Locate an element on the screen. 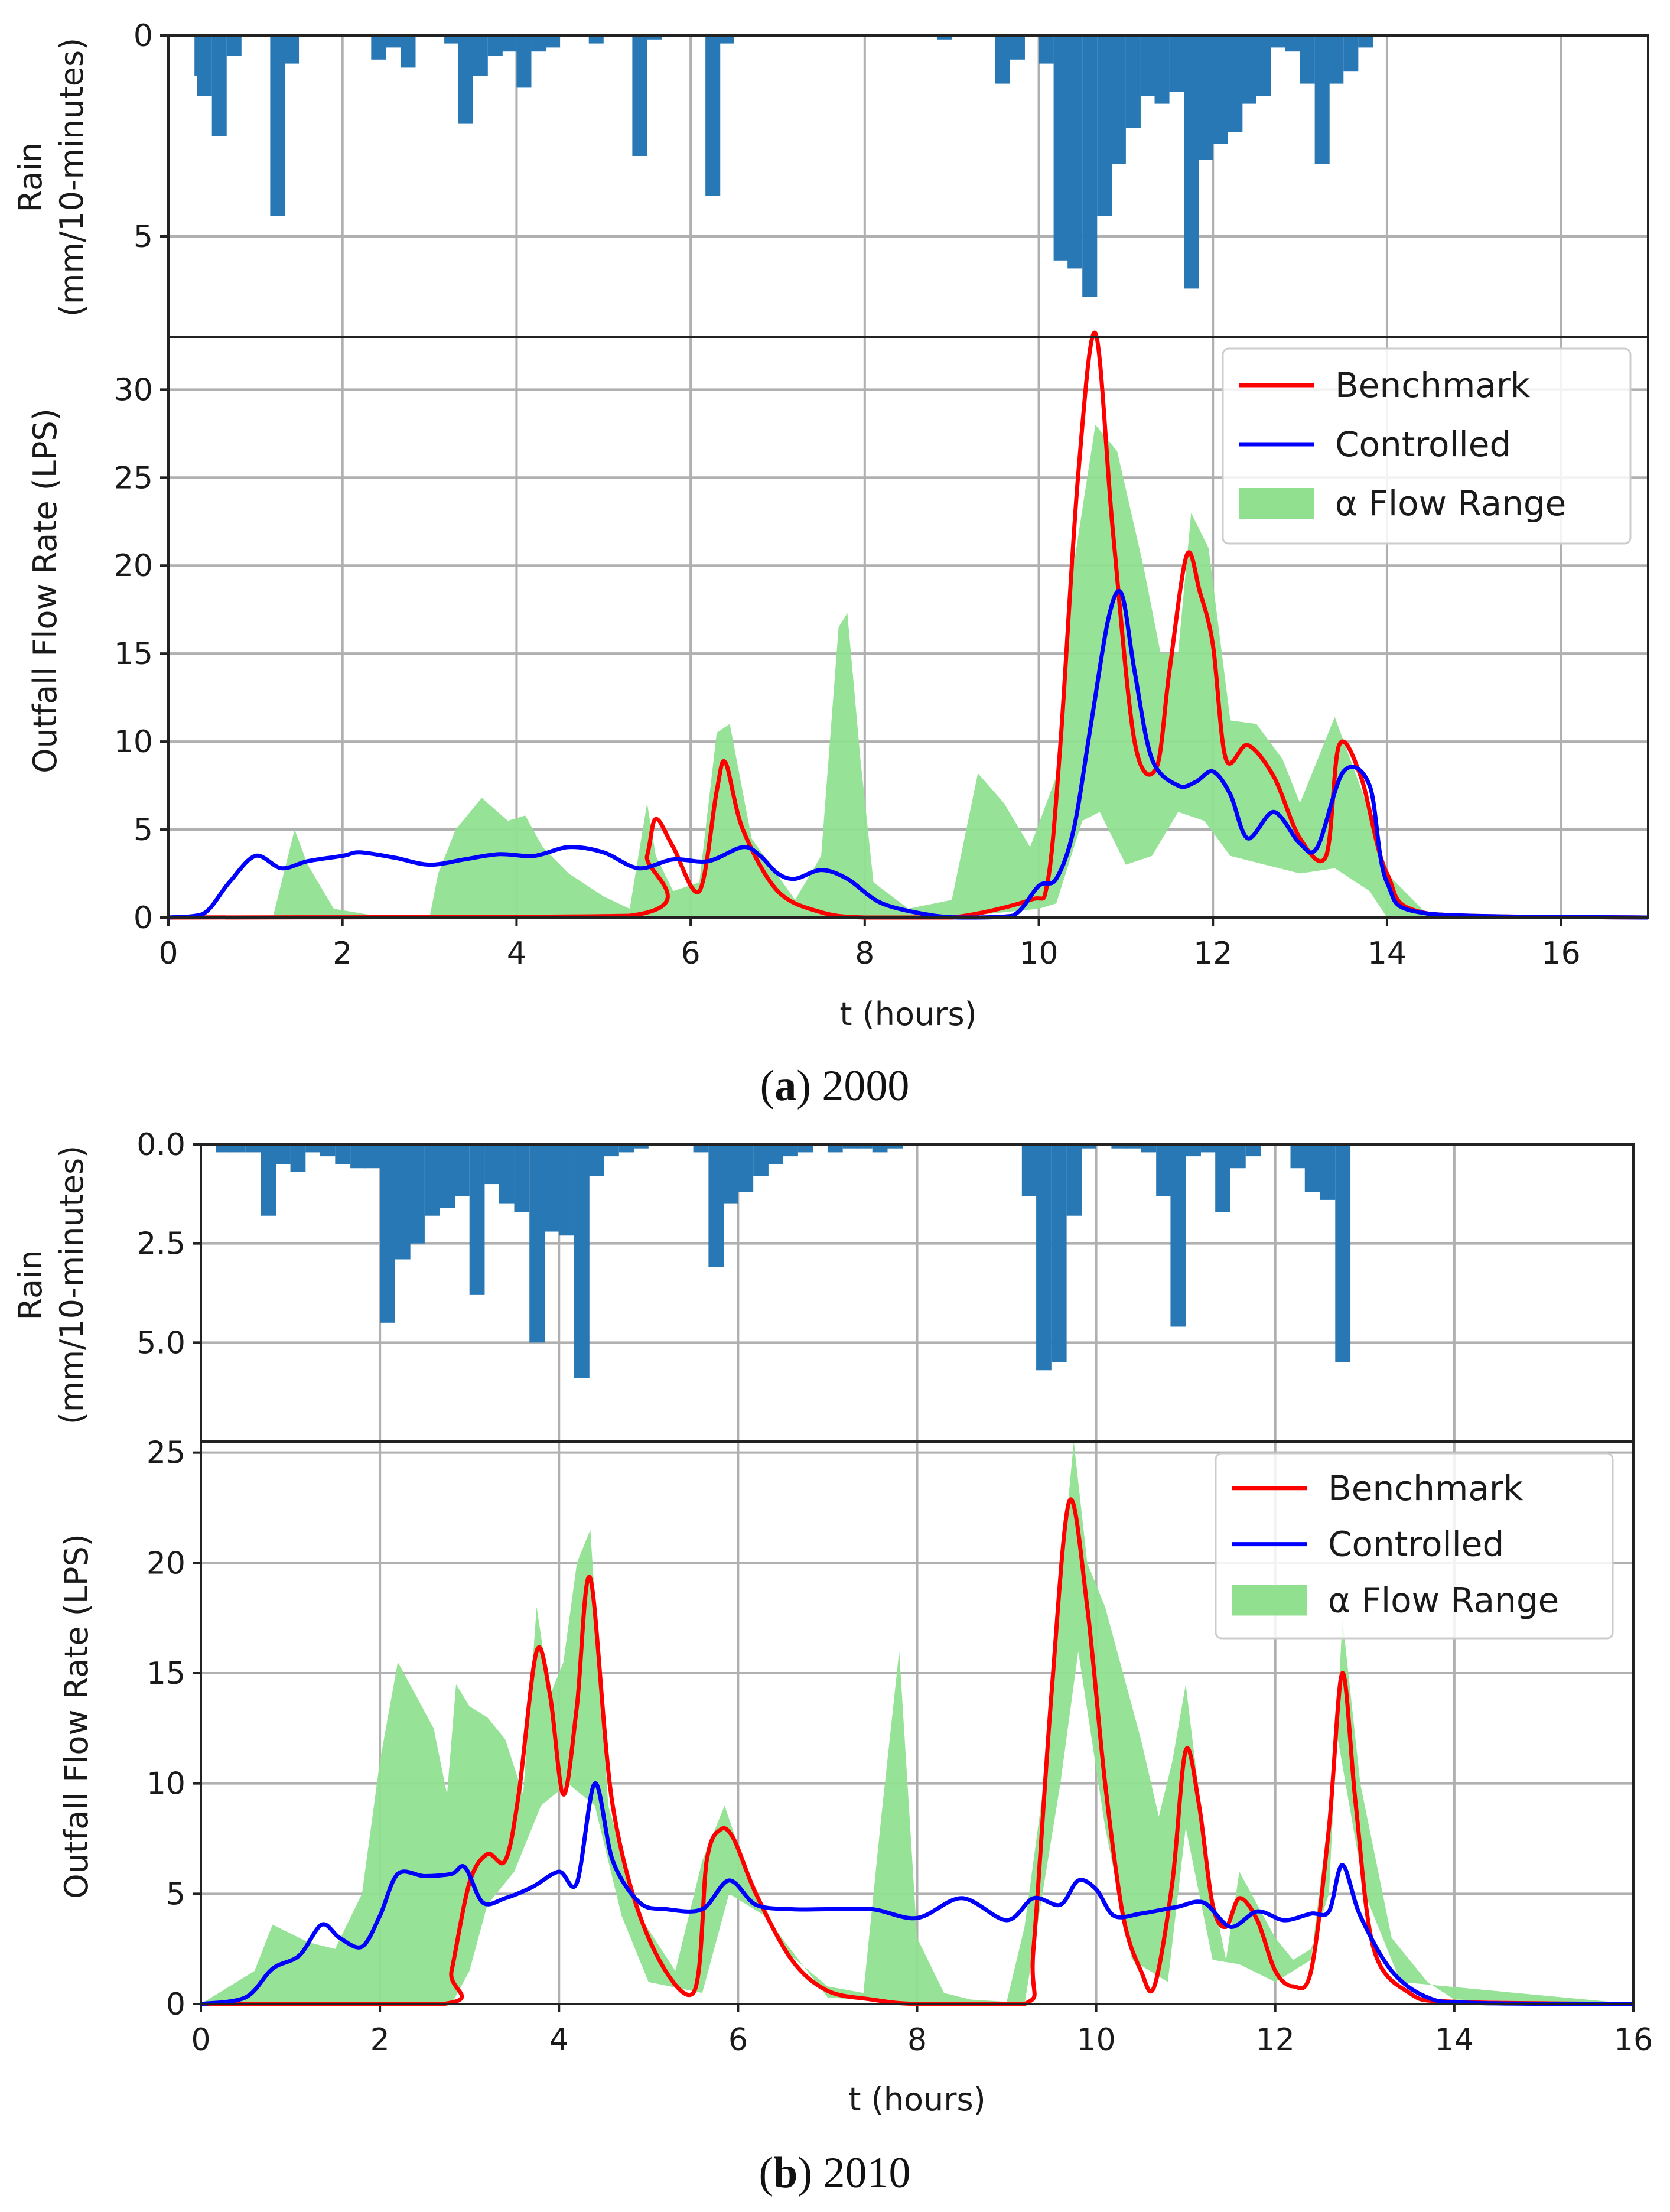 This screenshot has height=2212, width=1670. flow-y-tick-label: 30 is located at coordinates (133, 390).